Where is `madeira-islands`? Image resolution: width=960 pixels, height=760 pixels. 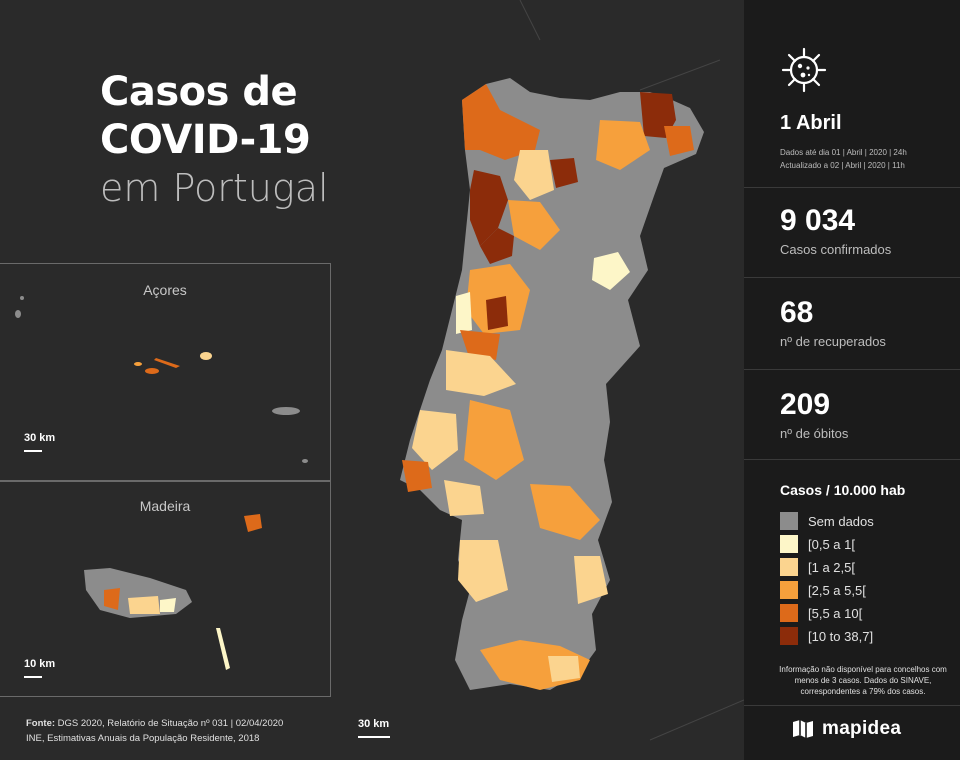
madeira-islands is located at coordinates (173, 592).